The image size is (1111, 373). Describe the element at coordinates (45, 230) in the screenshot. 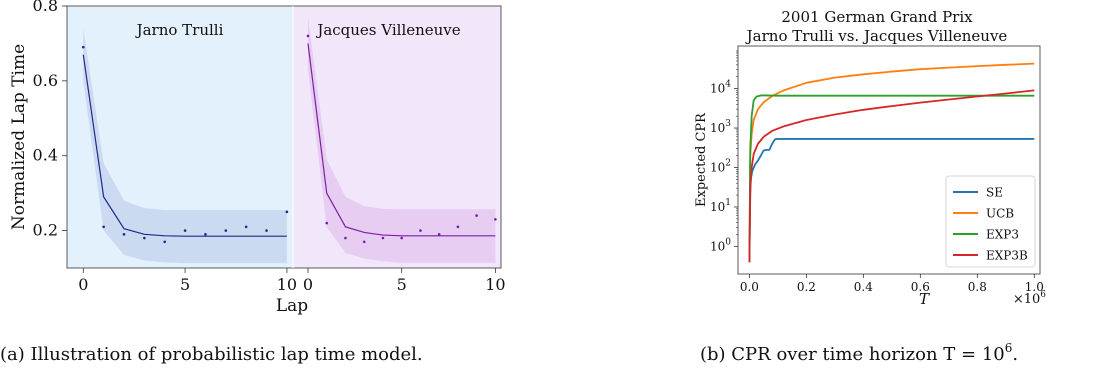

I see `y-tick-label: 0.2` at that location.